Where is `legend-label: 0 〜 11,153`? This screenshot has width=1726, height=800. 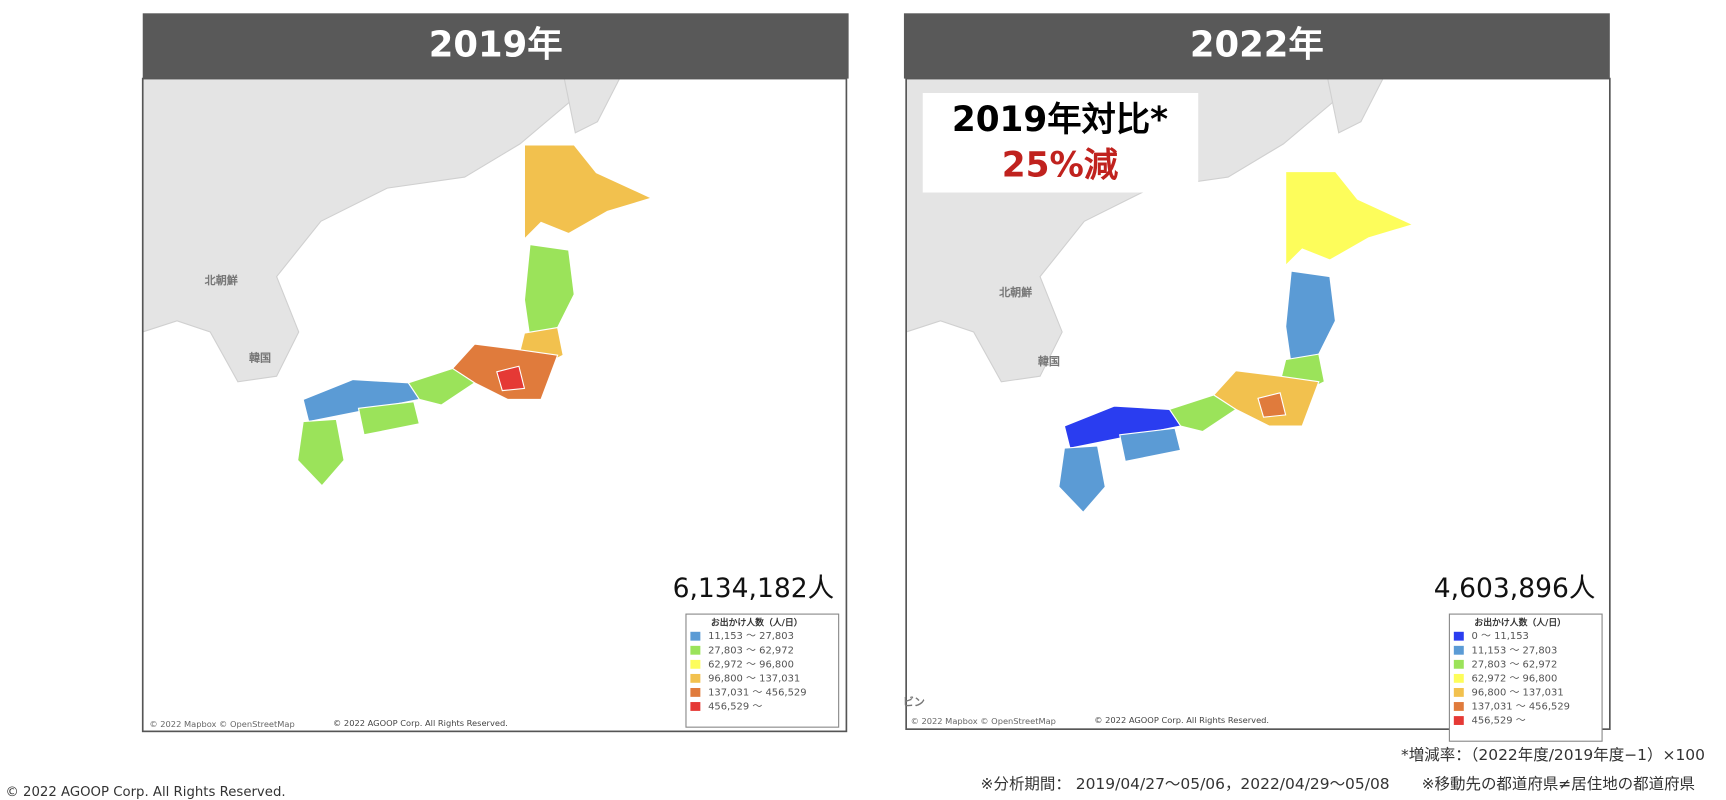
legend-label: 0 〜 11,153 is located at coordinates (1500, 636).